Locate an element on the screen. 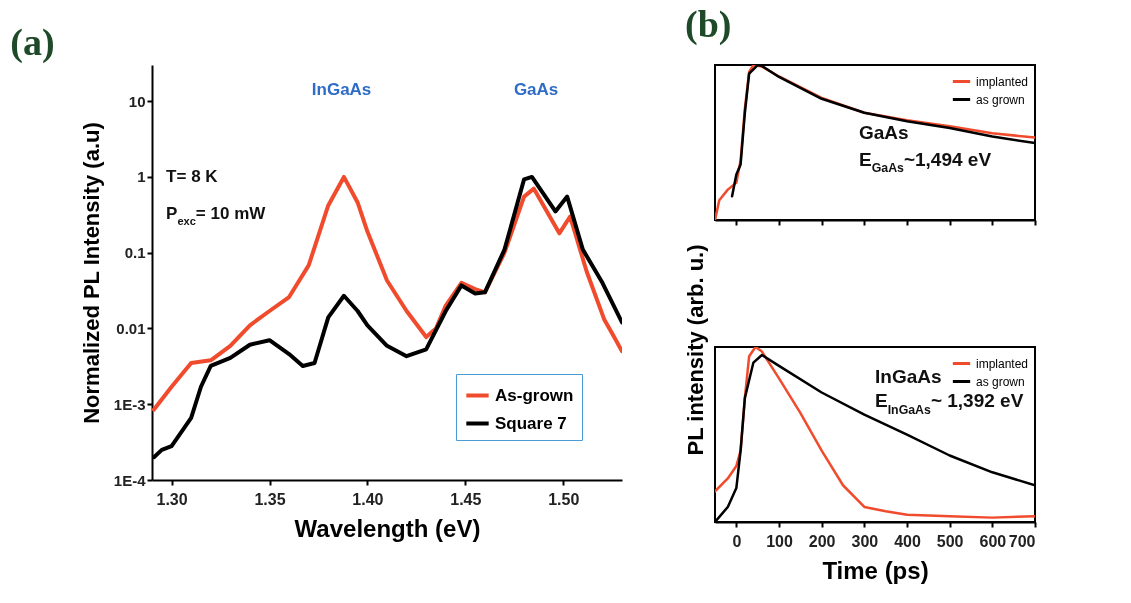 Image resolution: width=1131 pixels, height=603 pixels. y-tick-label: 1 is located at coordinates (141, 177).